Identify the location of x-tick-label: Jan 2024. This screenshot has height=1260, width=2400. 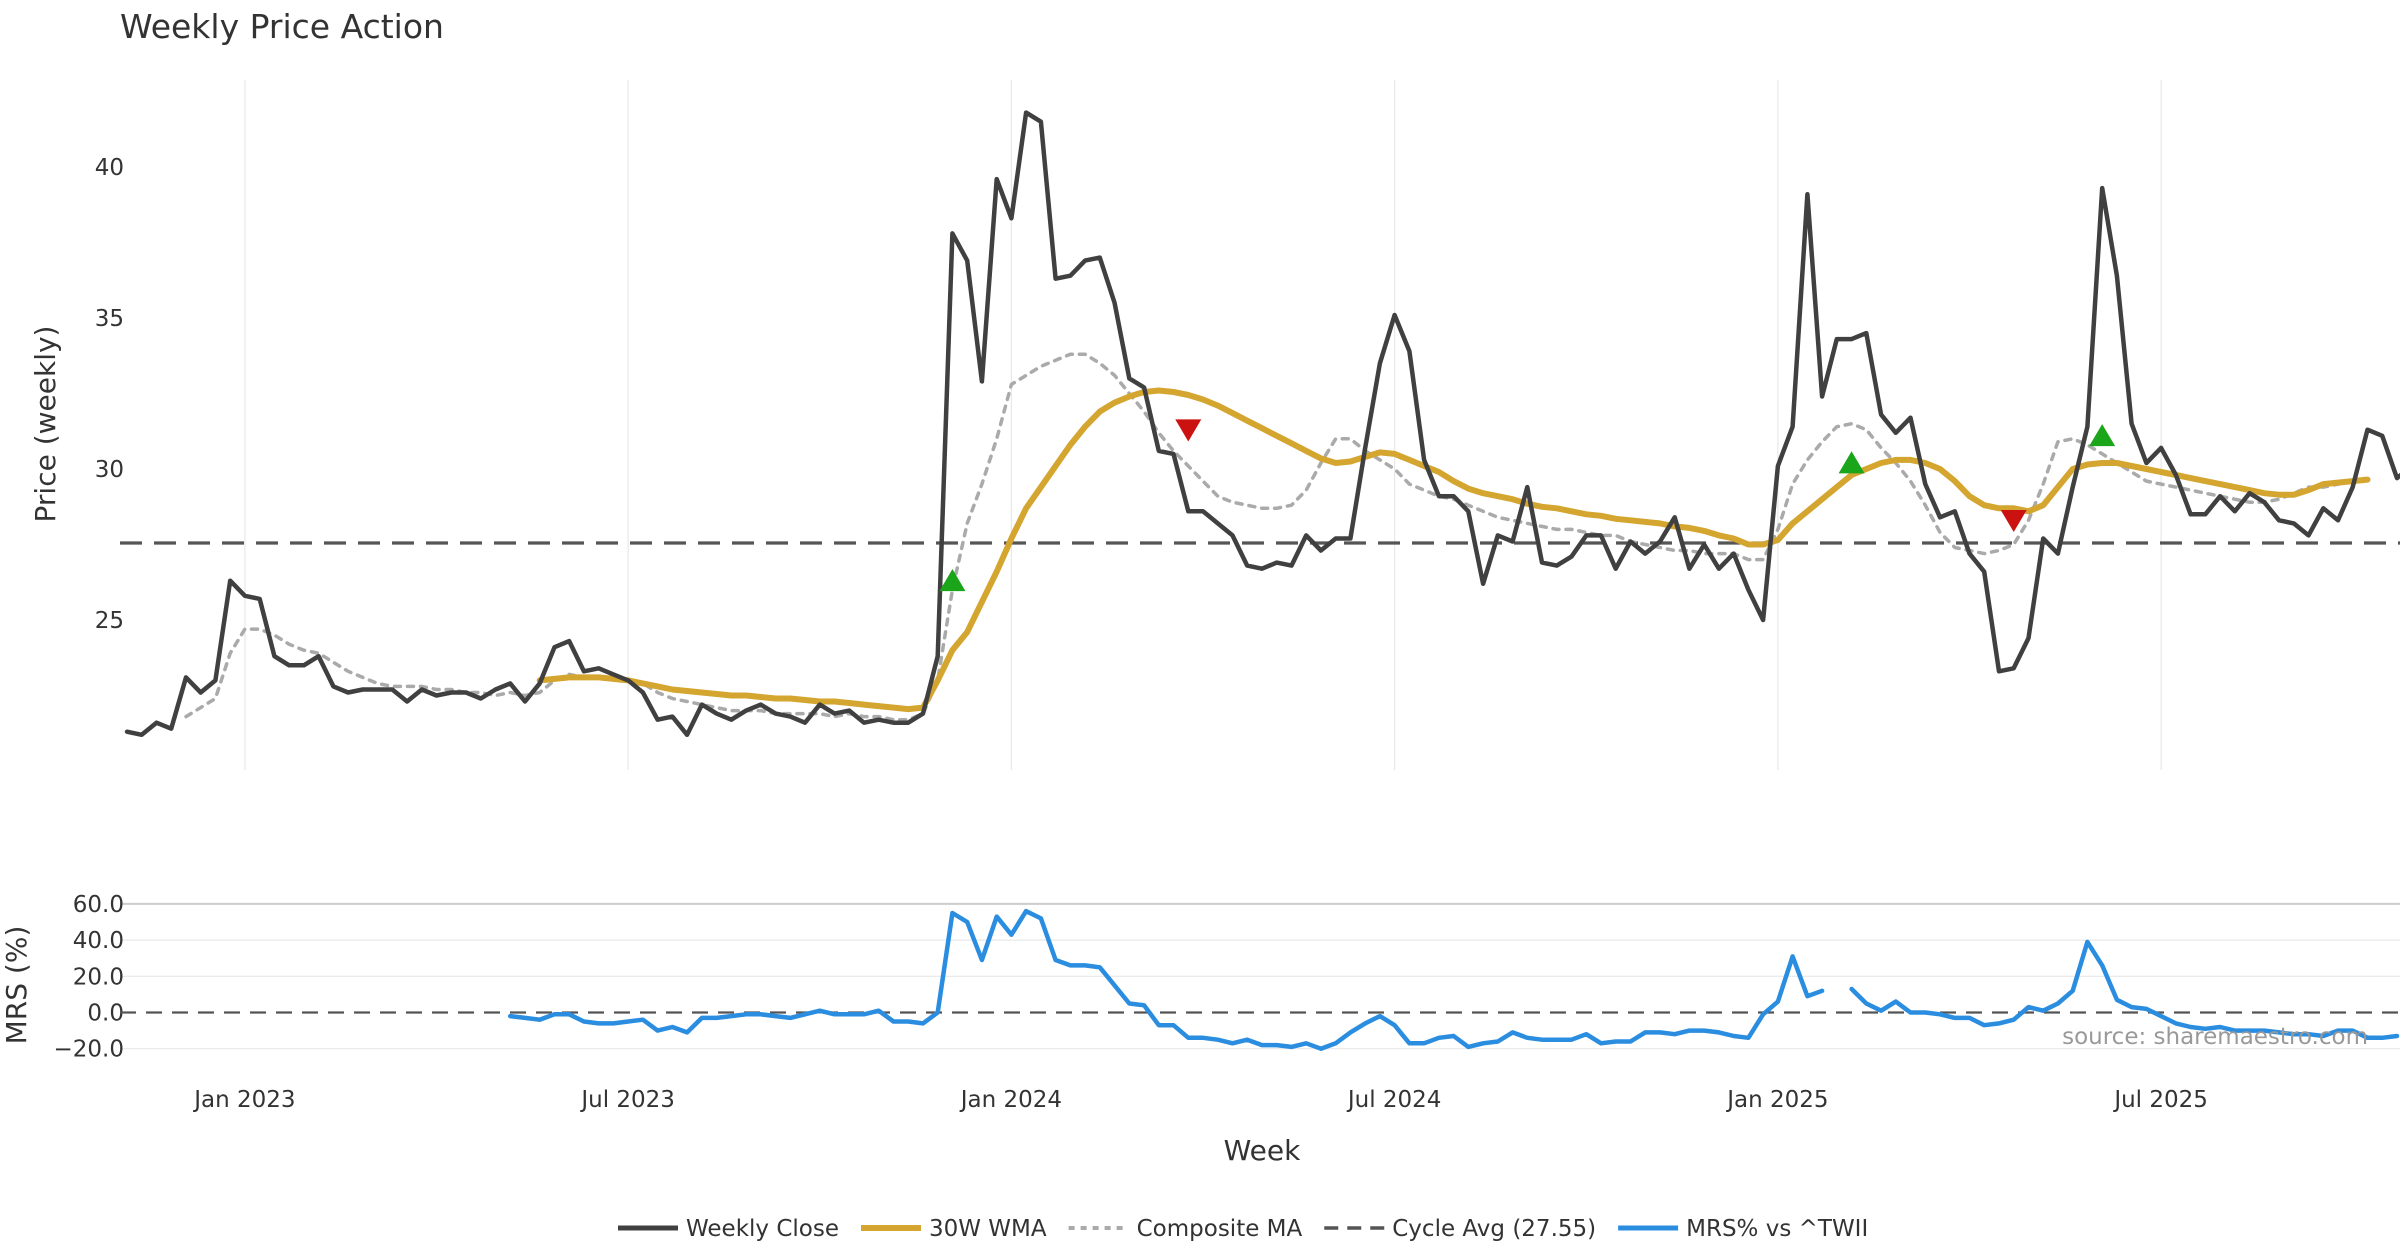
(1010, 1100).